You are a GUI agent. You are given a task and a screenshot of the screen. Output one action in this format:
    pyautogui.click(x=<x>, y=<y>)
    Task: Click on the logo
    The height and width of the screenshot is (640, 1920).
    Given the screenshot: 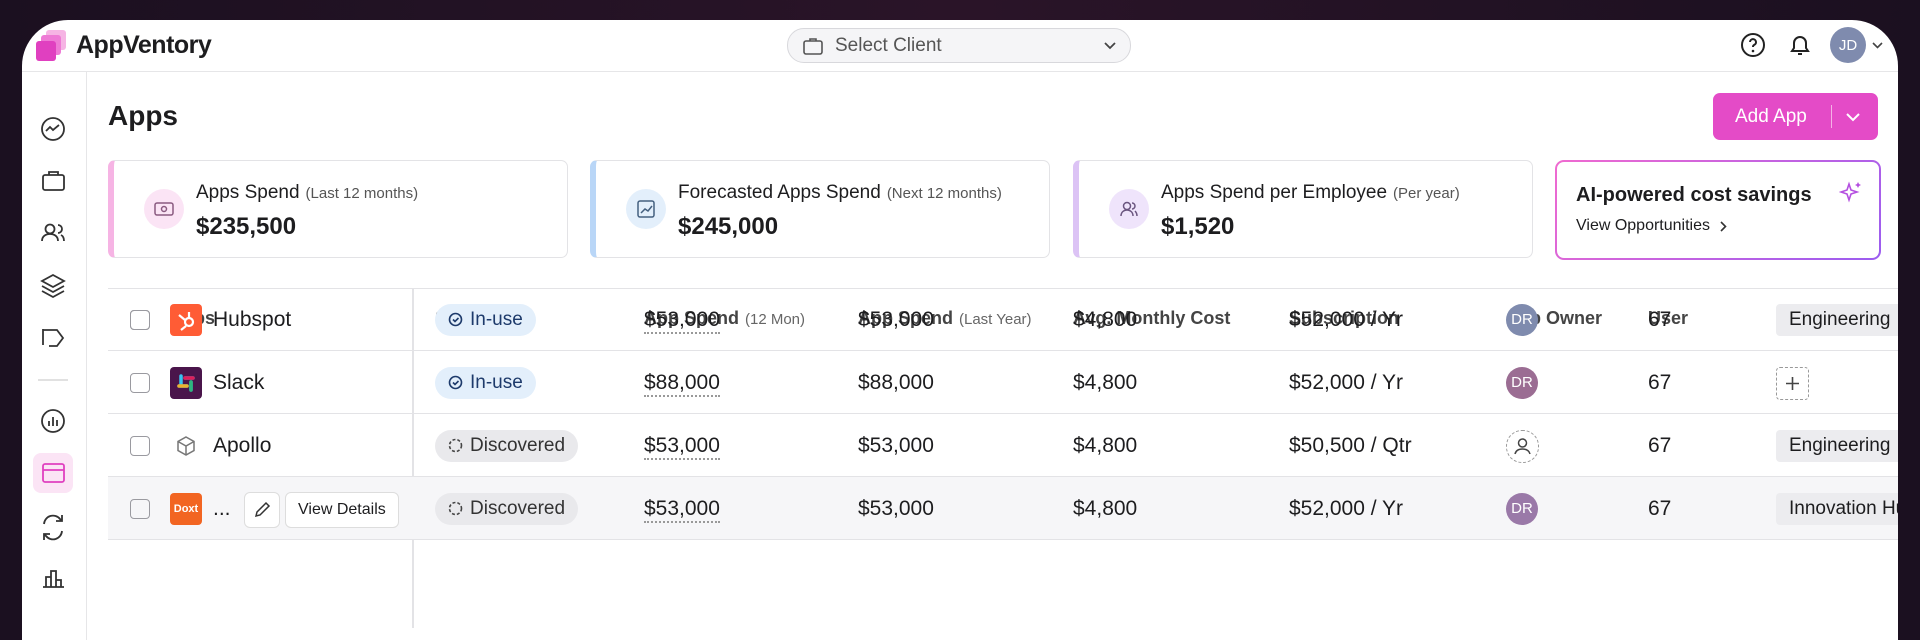 What is the action you would take?
    pyautogui.click(x=51, y=45)
    